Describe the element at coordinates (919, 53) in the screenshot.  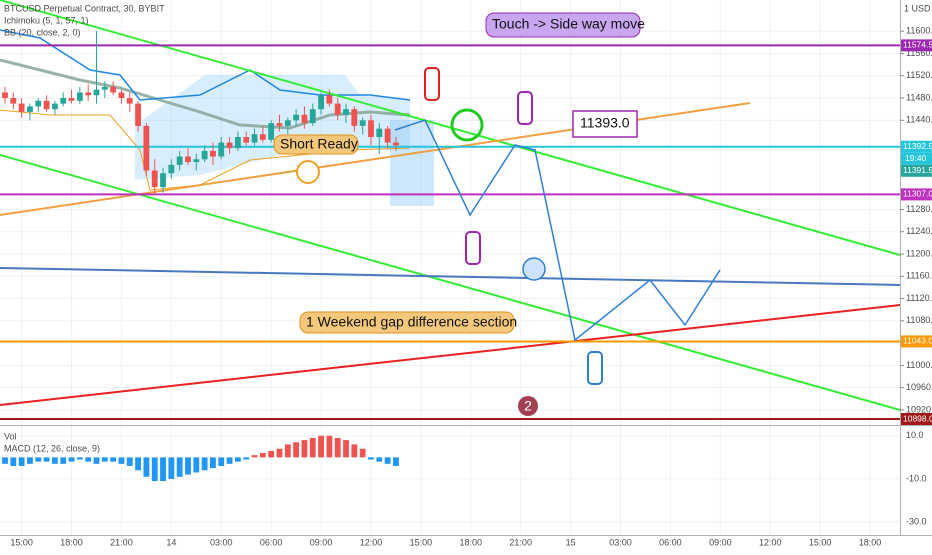
I see `y-tick-label: 11560.0` at that location.